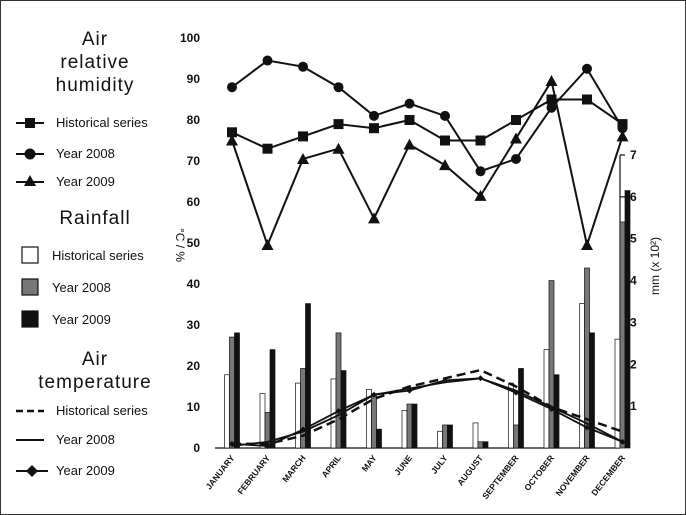 Image resolution: width=686 pixels, height=515 pixels. What do you see at coordinates (180, 245) in the screenshot?
I see `left-axis-label: °C / %` at bounding box center [180, 245].